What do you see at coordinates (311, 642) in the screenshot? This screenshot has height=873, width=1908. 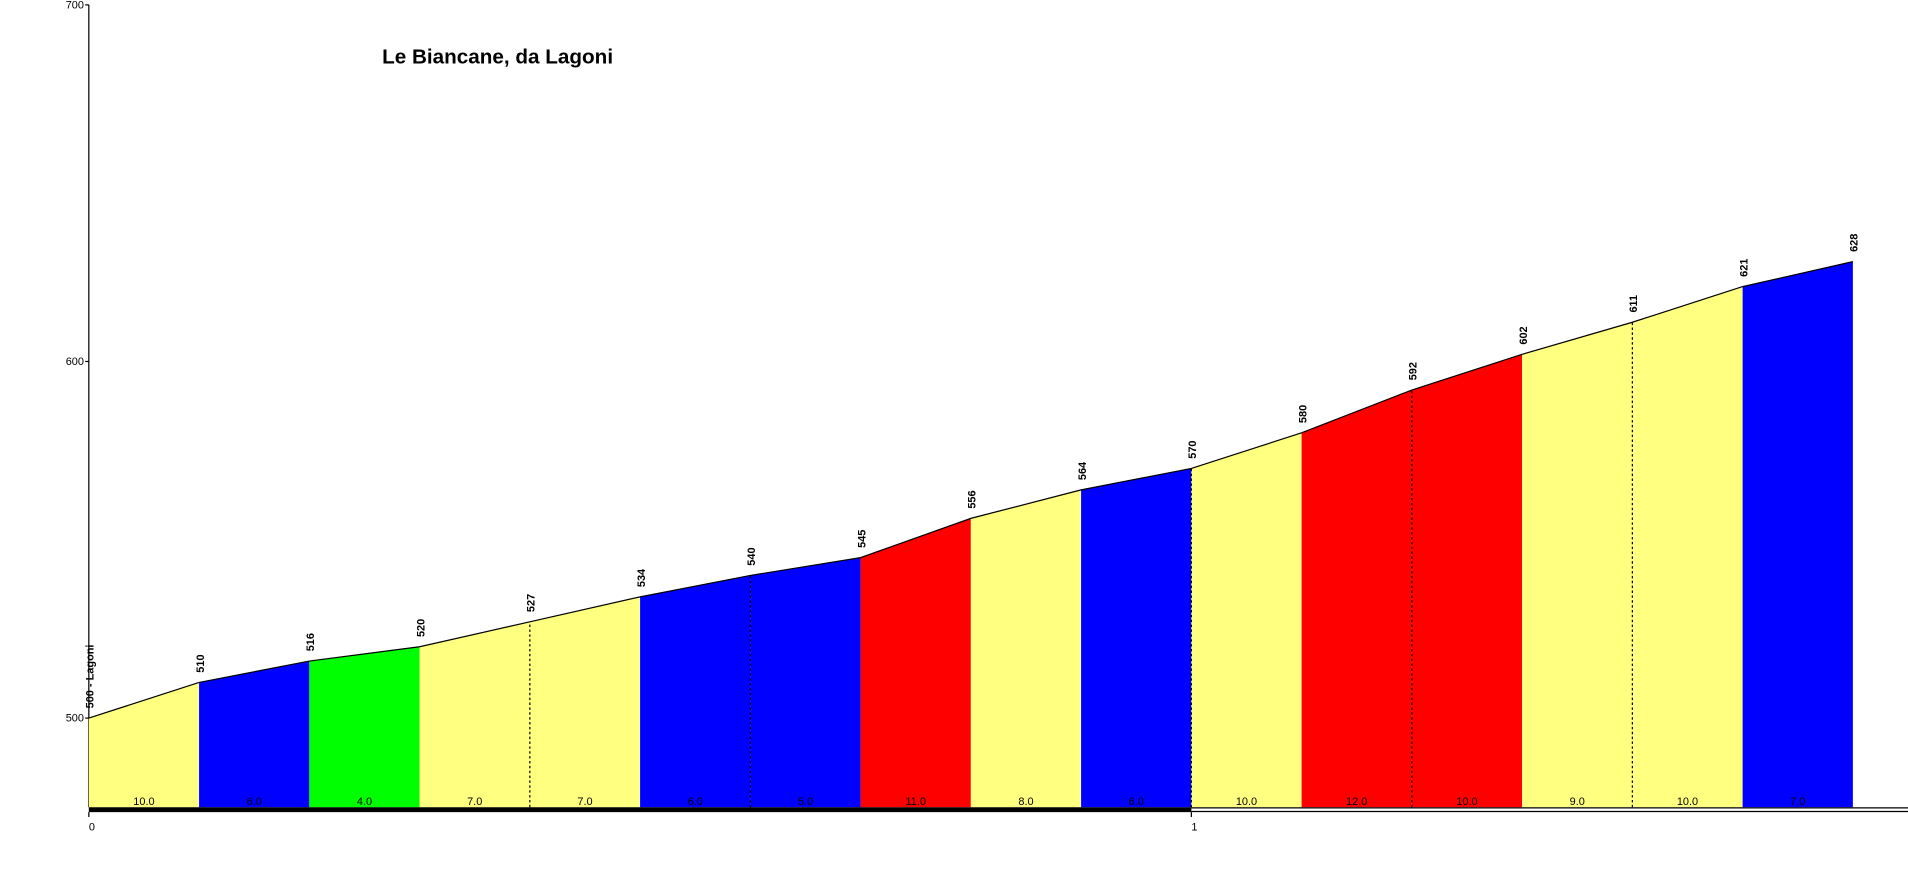 I see `elevation-label: 516` at bounding box center [311, 642].